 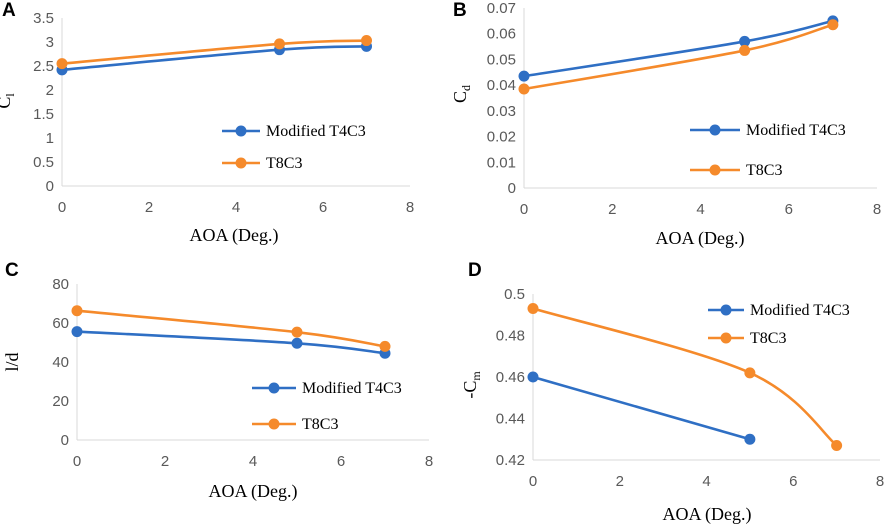 I want to click on y-axis-title-main: -C, so click(x=470, y=390).